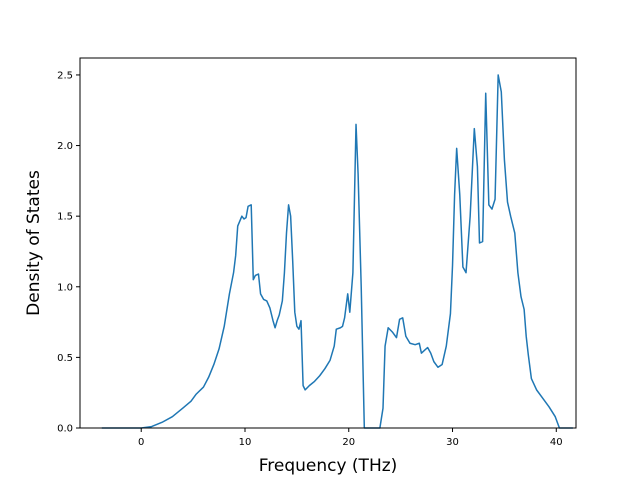 Image resolution: width=640 pixels, height=480 pixels. I want to click on x-tick-label: 10, so click(245, 442).